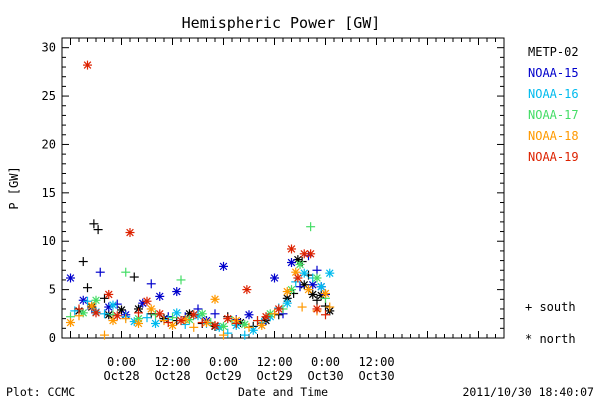  I want to click on x-tick-date: Oct29, so click(274, 376).